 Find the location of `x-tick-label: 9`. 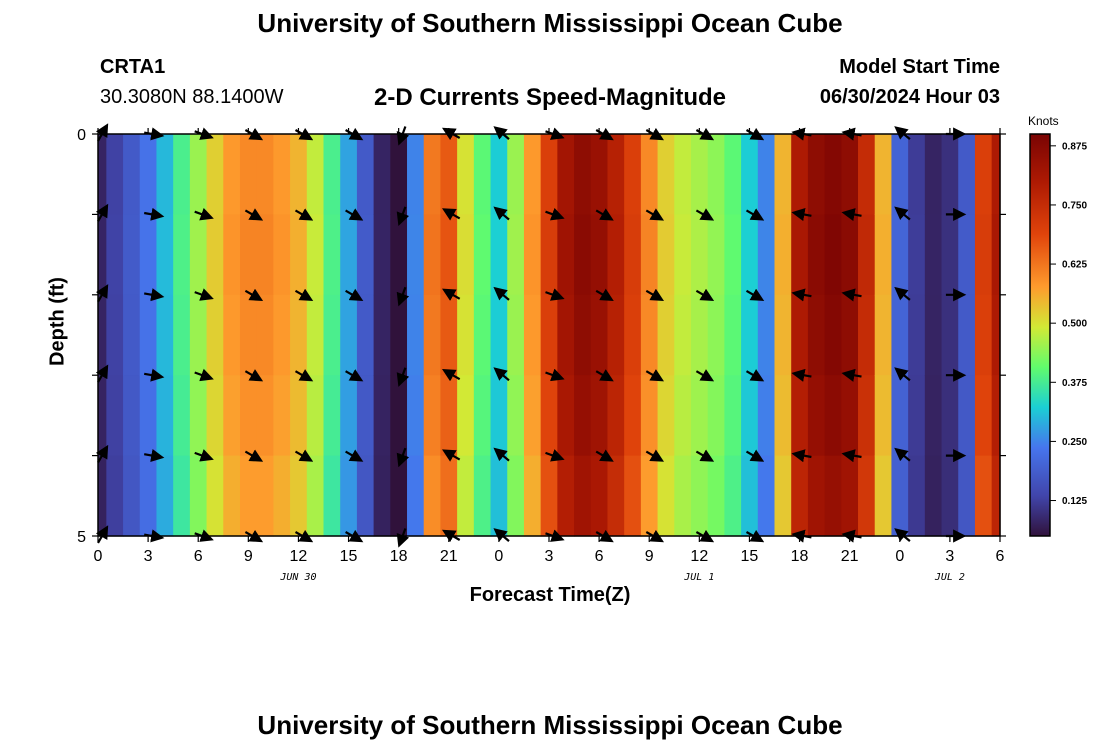

x-tick-label: 9 is located at coordinates (248, 556).